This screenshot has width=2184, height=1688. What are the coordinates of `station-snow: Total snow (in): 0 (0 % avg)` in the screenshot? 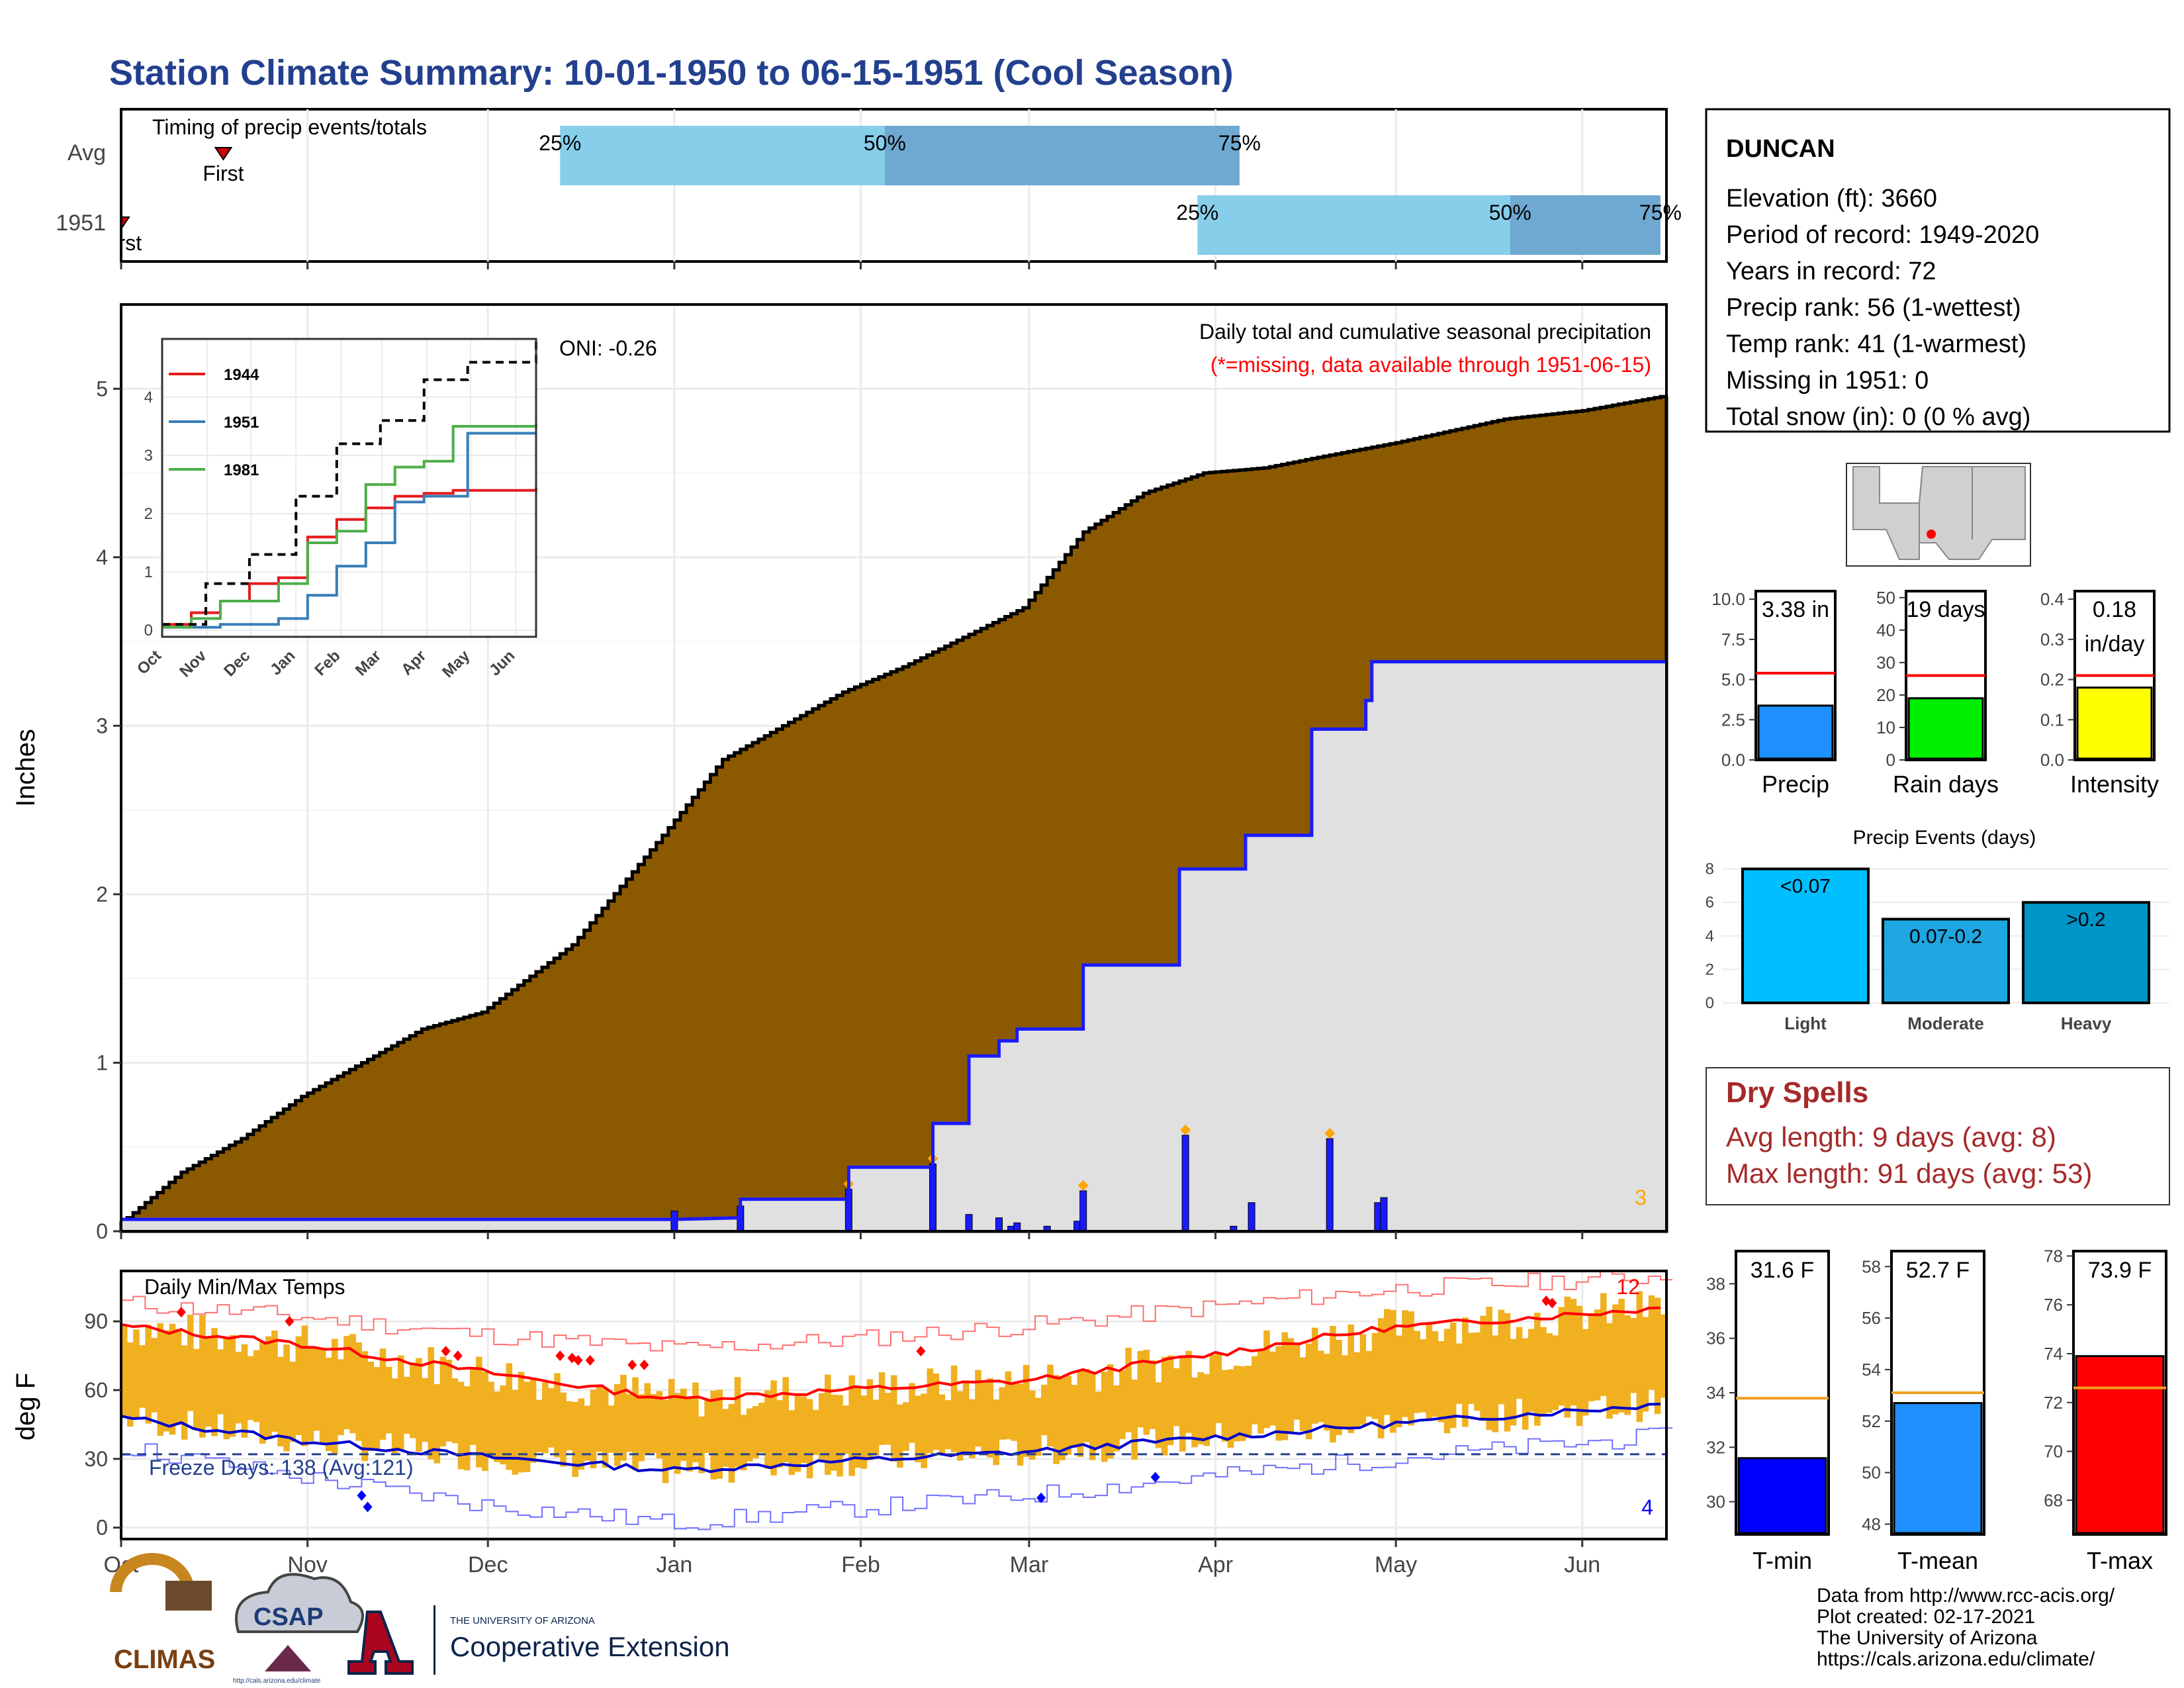 It's located at (1878, 417).